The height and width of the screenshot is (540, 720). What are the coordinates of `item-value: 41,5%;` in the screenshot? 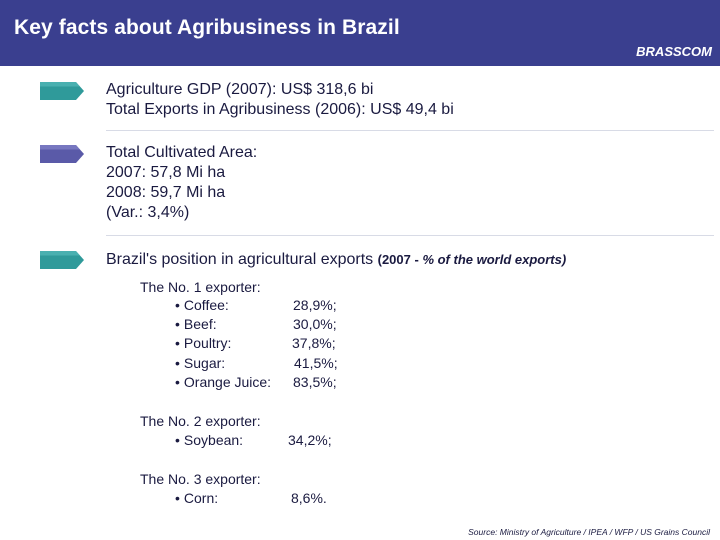 It's located at (316, 363).